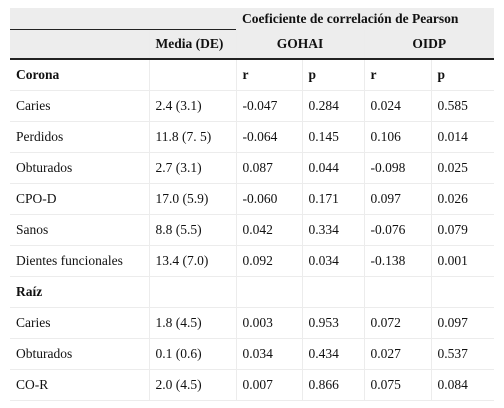 This screenshot has height=408, width=504. I want to click on media-cell: 13.4 (7.0), so click(192, 261).